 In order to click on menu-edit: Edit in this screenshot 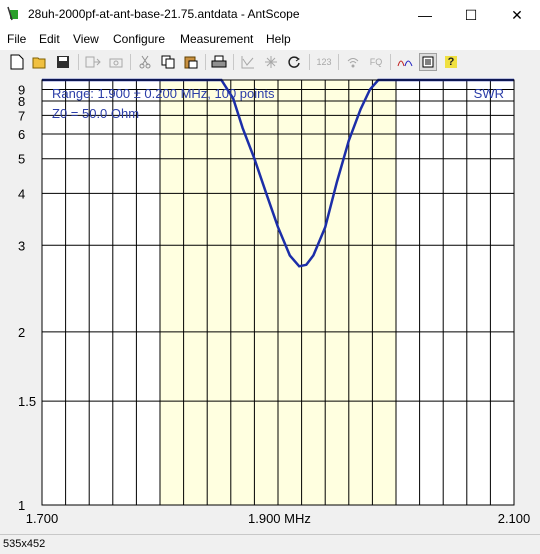, I will do `click(49, 39)`.